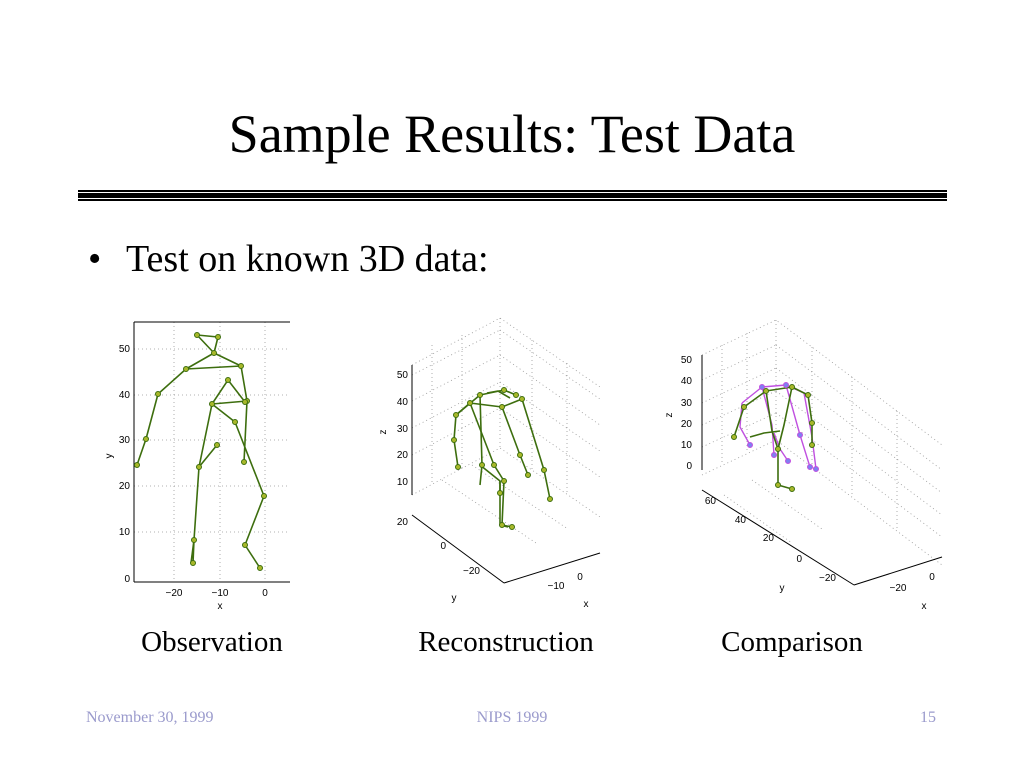 This screenshot has height=768, width=1024. I want to click on reconstruction-ytick-0: 0, so click(443, 546).